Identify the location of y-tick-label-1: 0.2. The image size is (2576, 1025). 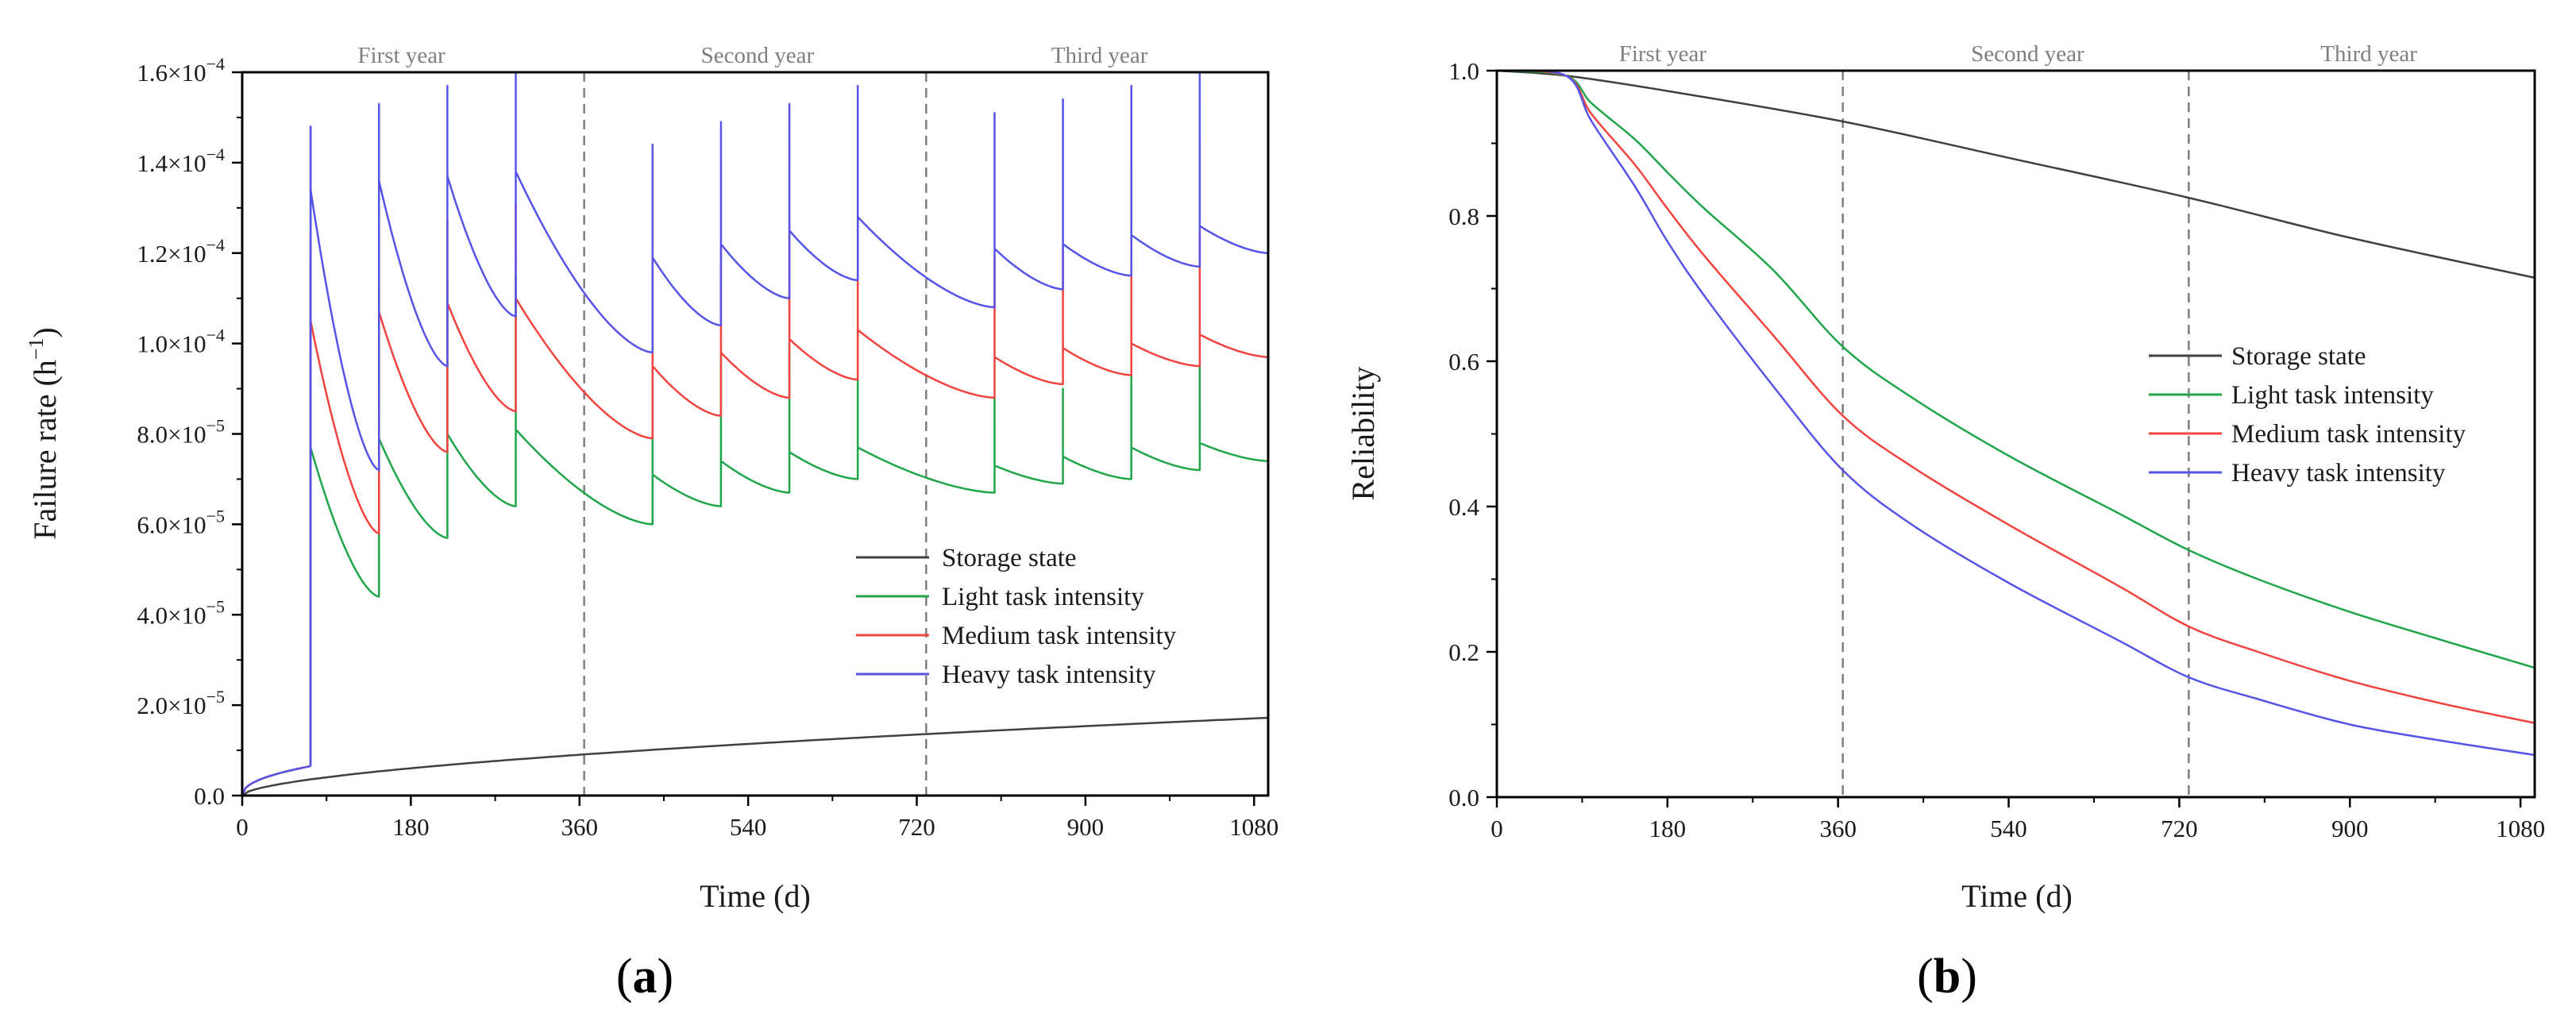
(1463, 652).